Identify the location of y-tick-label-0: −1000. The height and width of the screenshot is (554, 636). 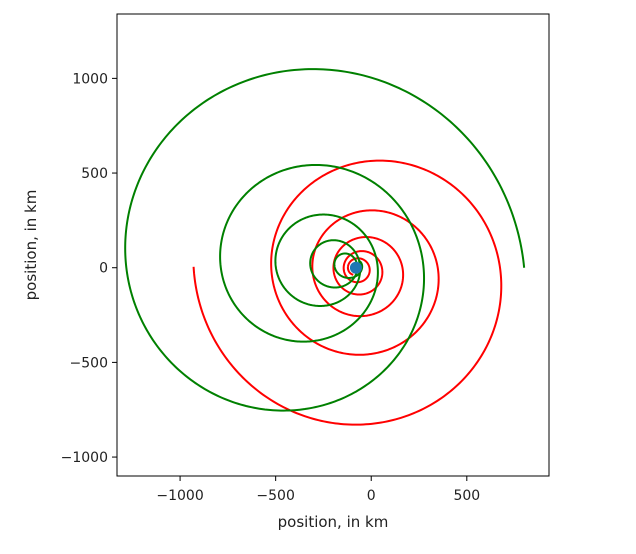
(84, 458).